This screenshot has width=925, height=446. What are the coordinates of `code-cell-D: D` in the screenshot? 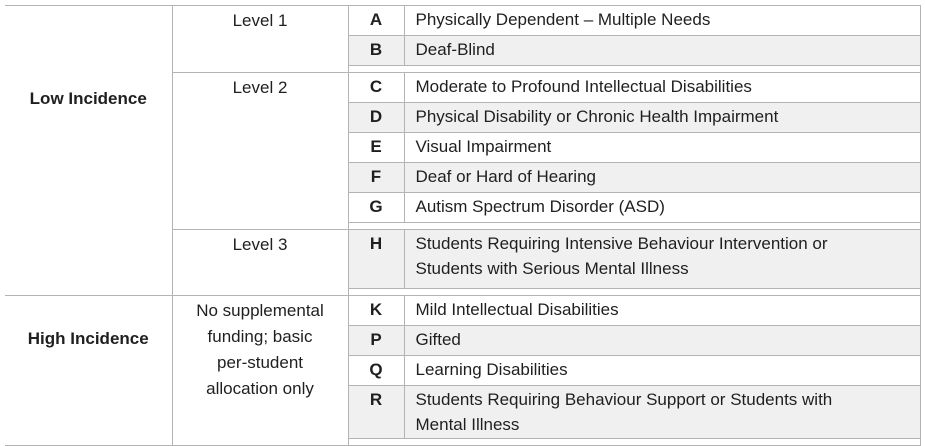 It's located at (376, 117).